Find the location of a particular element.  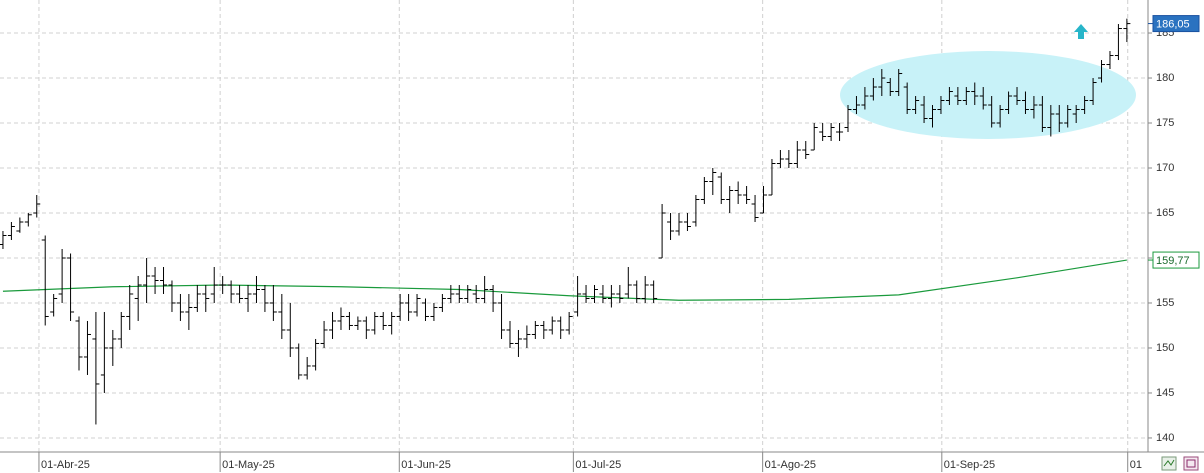

save-button is located at coordinates (1191, 463).